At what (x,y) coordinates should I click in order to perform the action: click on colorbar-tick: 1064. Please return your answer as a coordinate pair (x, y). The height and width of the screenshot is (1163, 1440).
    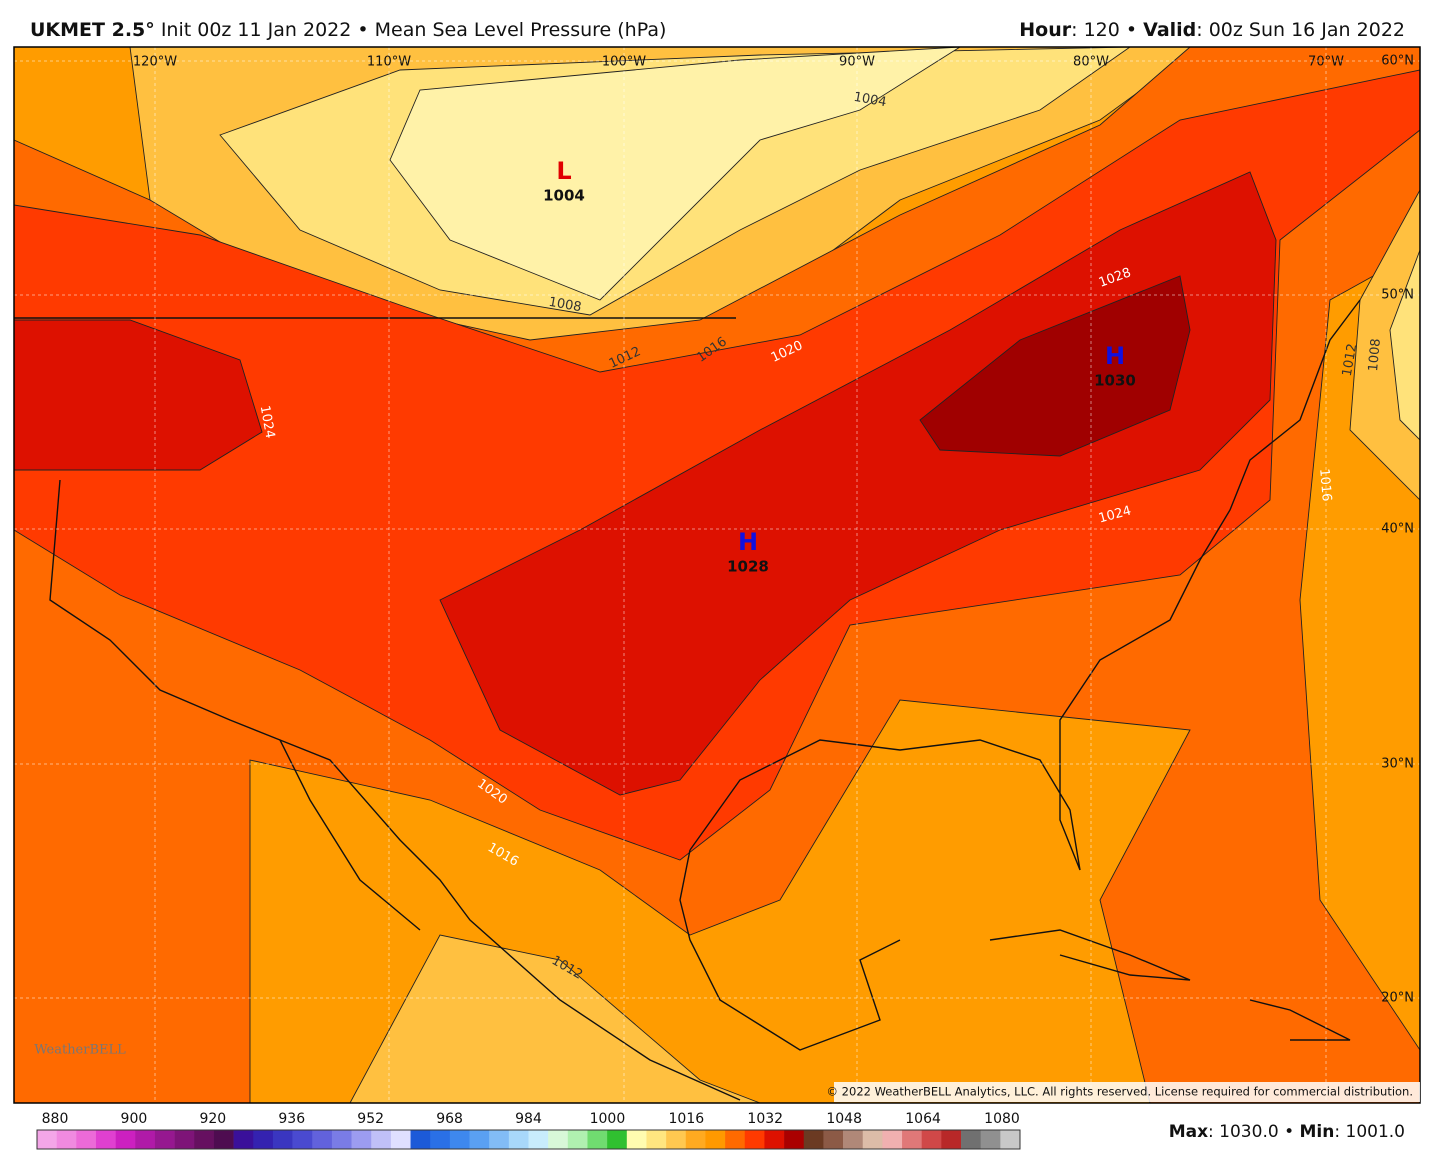
    Looking at the image, I should click on (923, 1119).